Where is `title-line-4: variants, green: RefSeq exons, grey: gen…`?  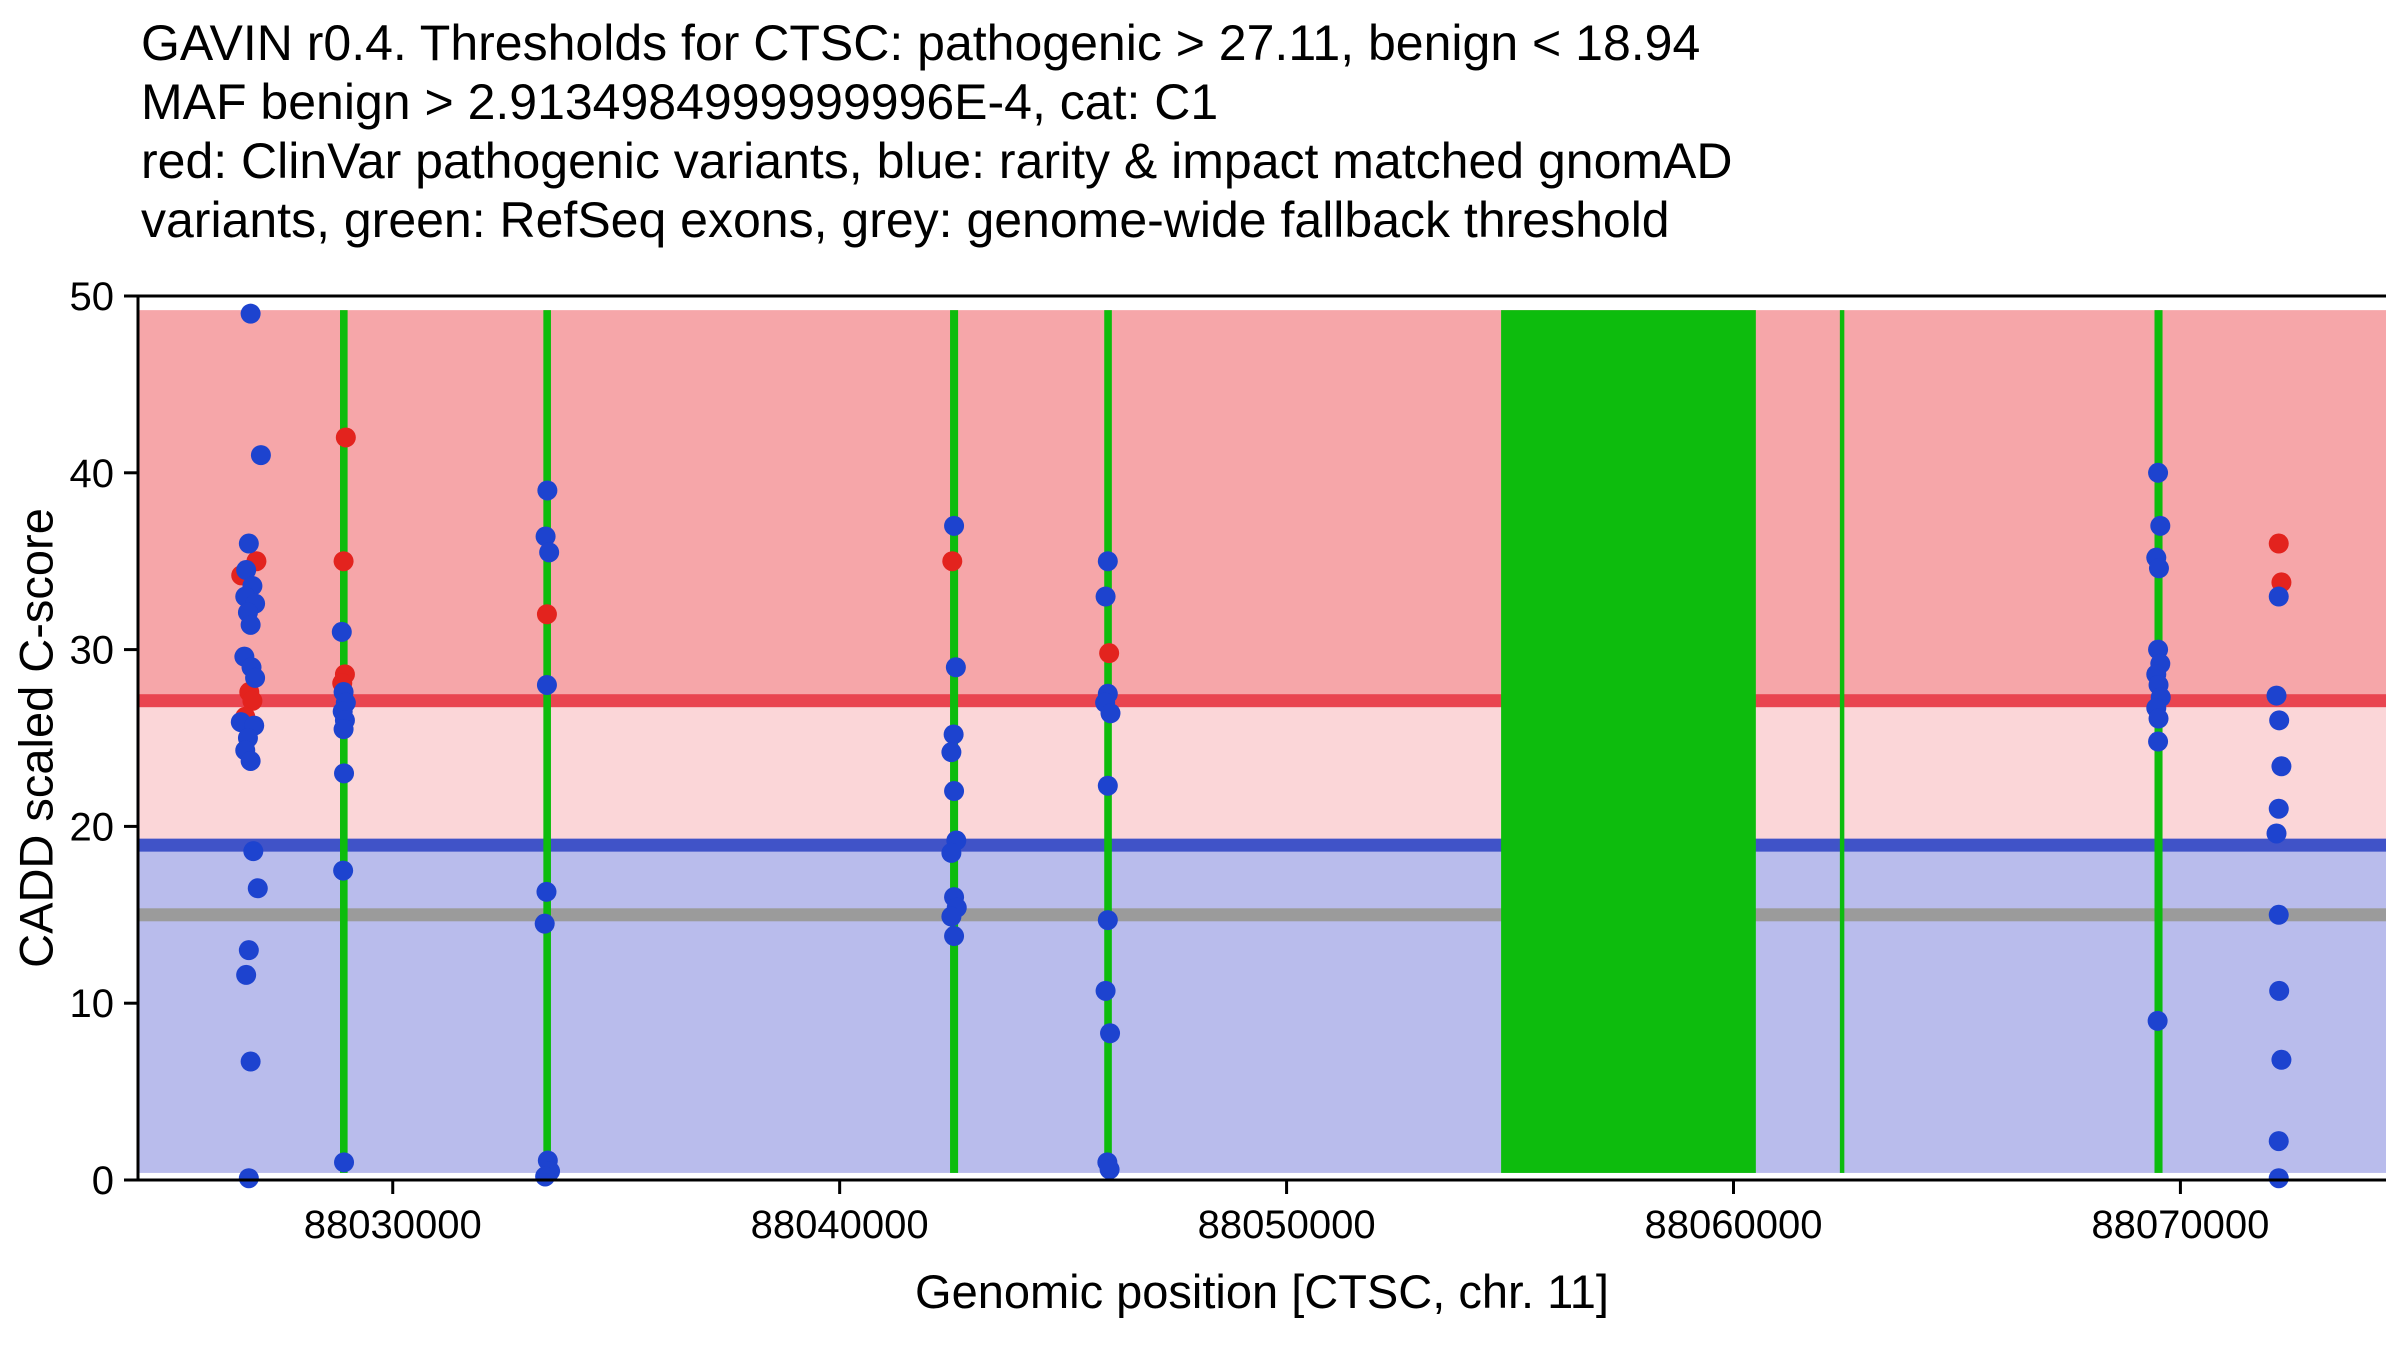 title-line-4: variants, green: RefSeq exons, grey: gen… is located at coordinates (905, 220).